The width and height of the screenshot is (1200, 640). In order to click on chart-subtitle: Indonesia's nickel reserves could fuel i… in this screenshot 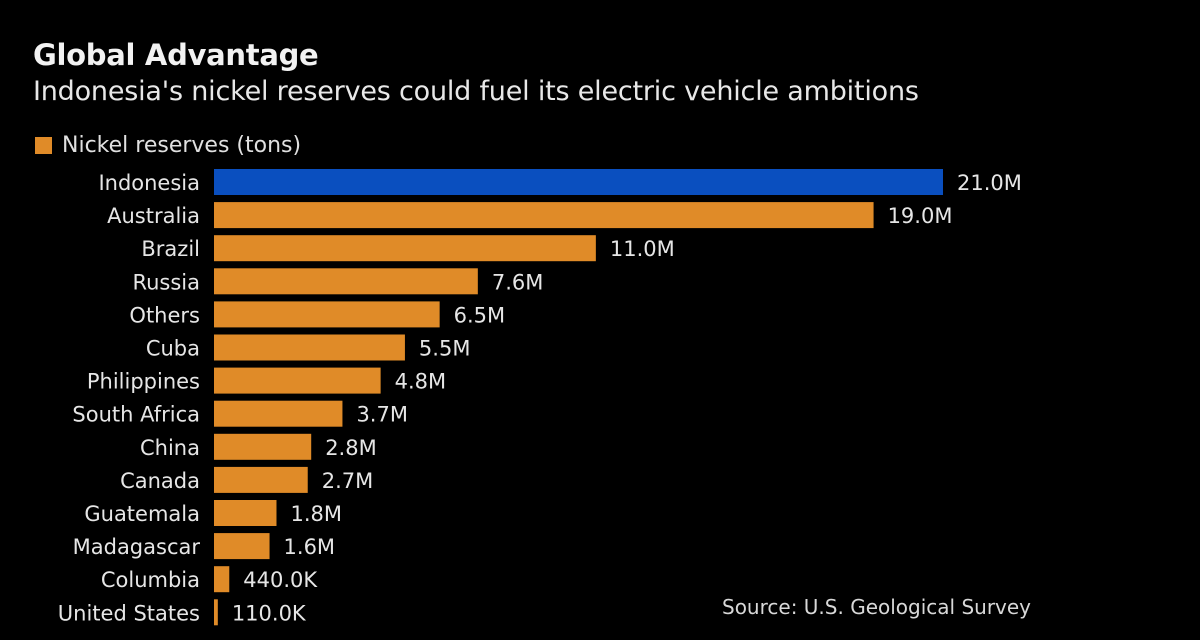, I will do `click(476, 91)`.